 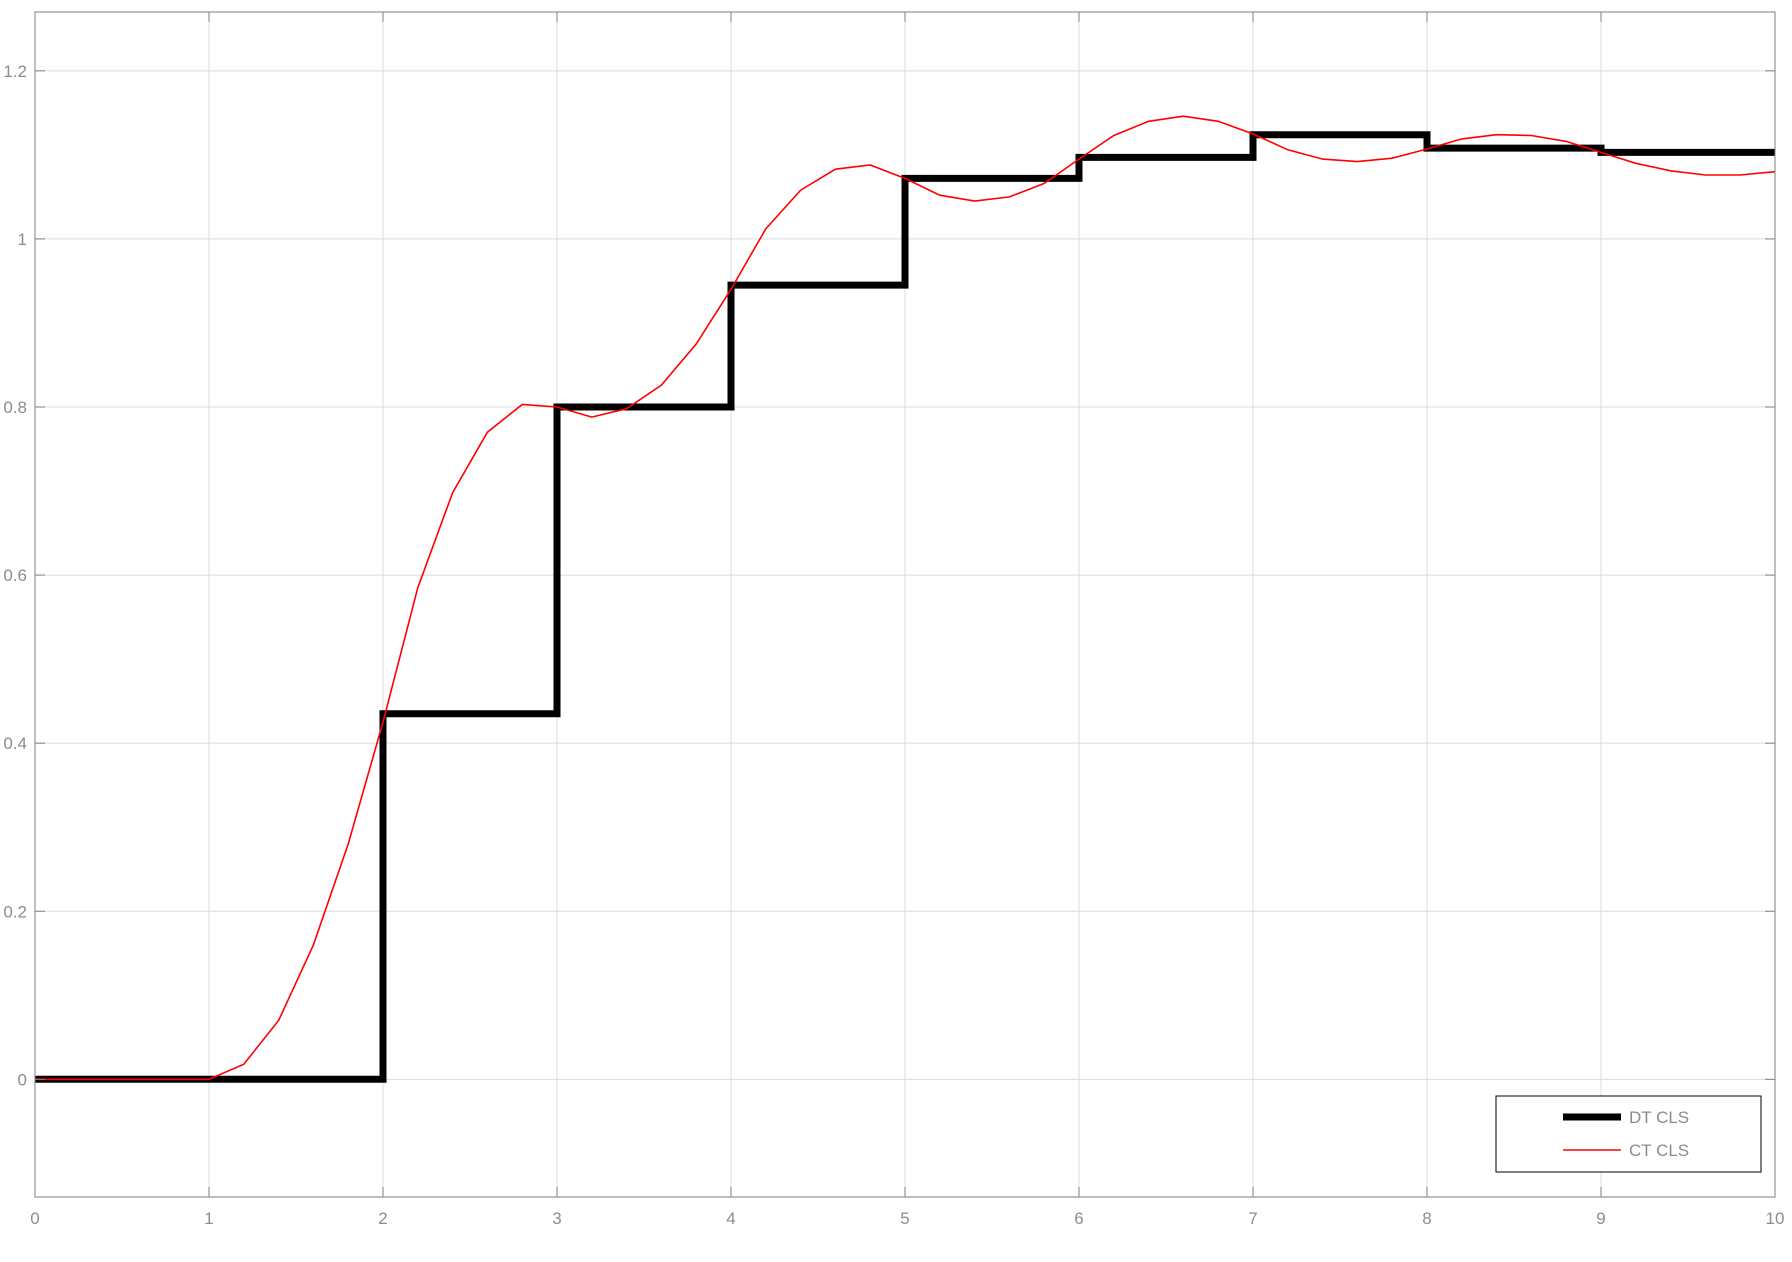 I want to click on y-tick-label: 0.8, so click(x=15, y=407).